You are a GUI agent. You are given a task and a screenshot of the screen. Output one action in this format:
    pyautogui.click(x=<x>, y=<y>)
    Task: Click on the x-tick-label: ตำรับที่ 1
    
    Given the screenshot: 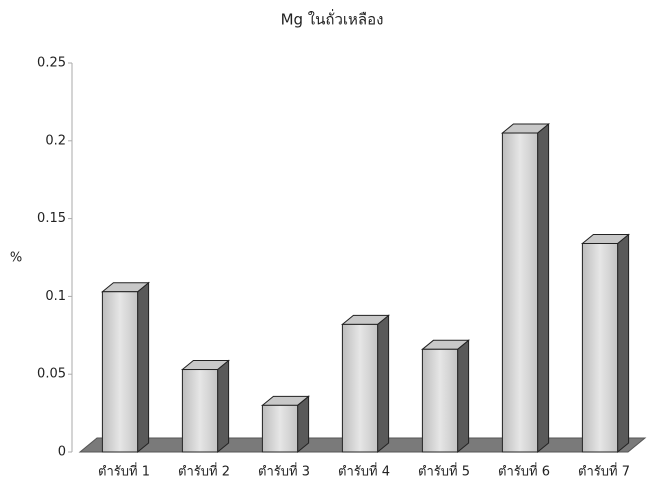 What is the action you would take?
    pyautogui.click(x=124, y=471)
    